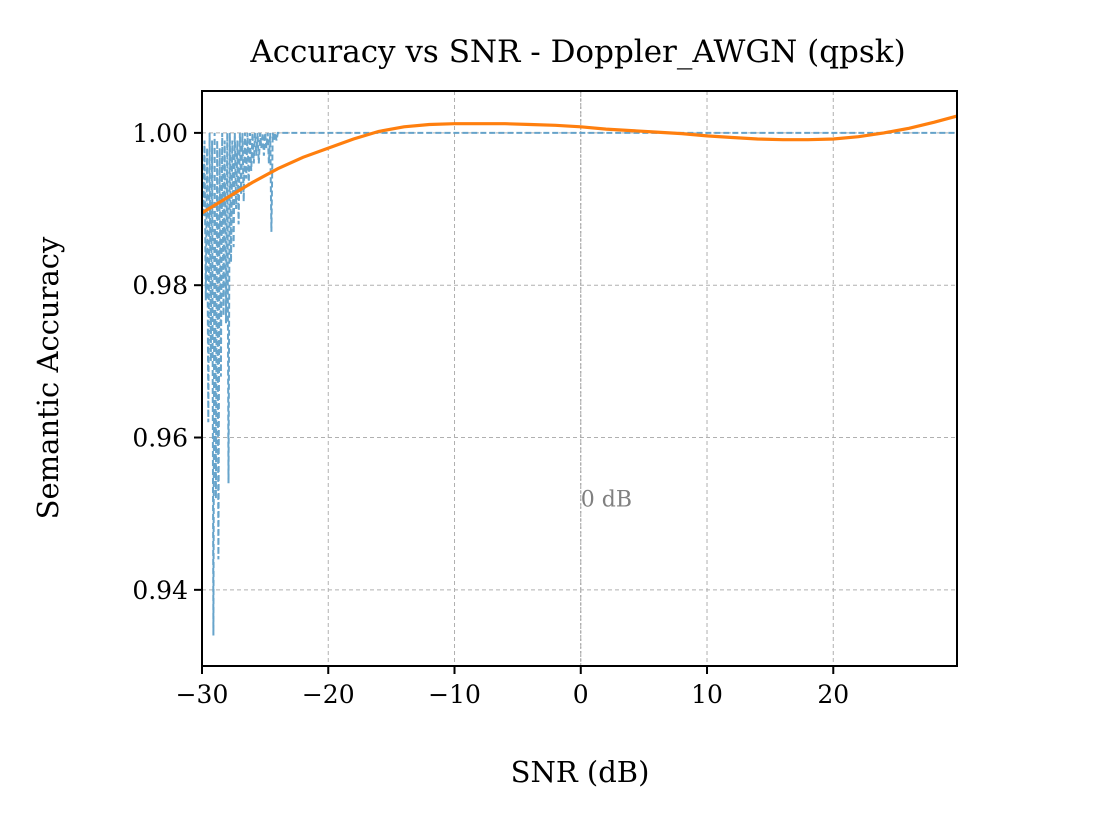 The height and width of the screenshot is (825, 1094). Describe the element at coordinates (202, 694) in the screenshot. I see `x-tick-label: −30` at that location.